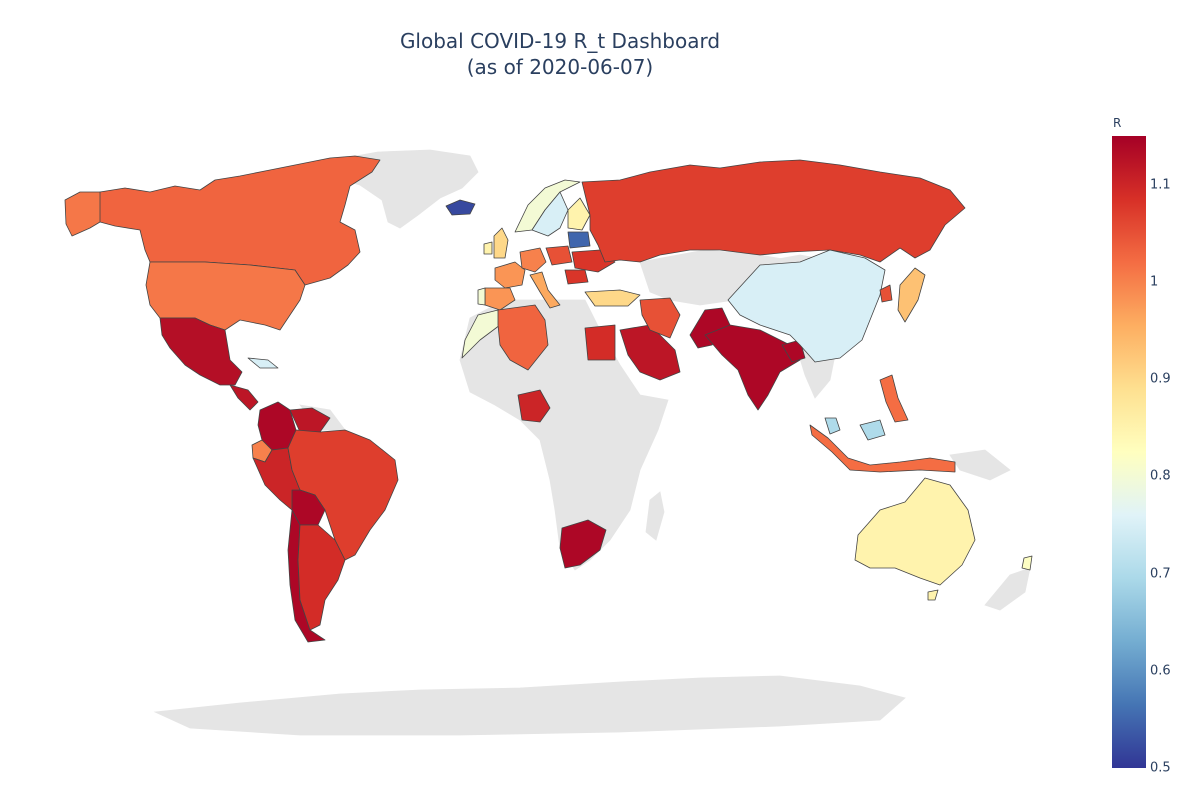  I want to click on region-brazil, so click(343, 495).